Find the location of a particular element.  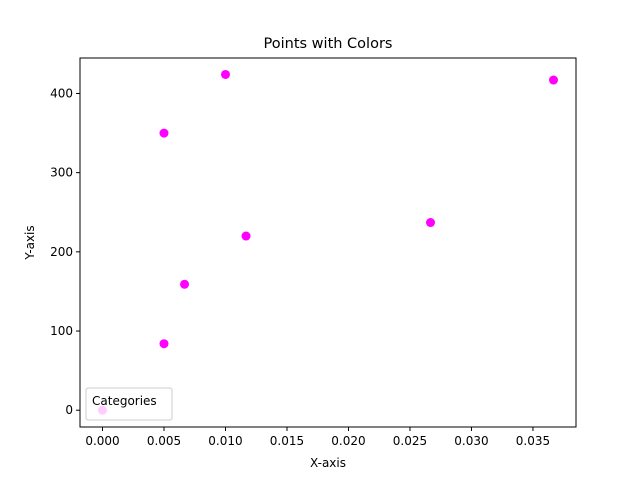

y-tick-label: 400 is located at coordinates (61, 93).